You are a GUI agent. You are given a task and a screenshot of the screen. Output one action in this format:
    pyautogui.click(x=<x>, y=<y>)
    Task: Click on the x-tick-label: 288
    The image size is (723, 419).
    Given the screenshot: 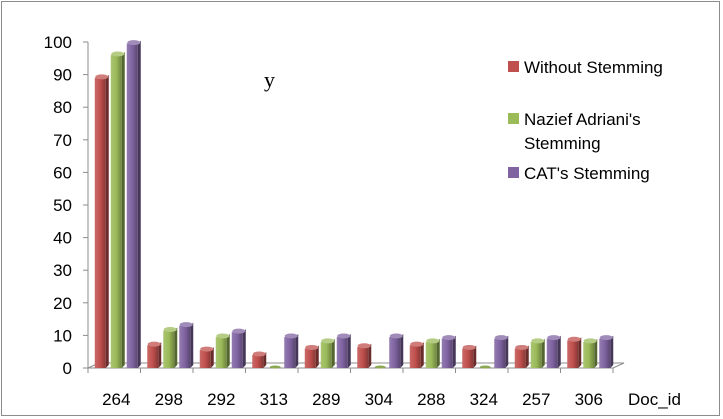 What is the action you would take?
    pyautogui.click(x=431, y=399)
    